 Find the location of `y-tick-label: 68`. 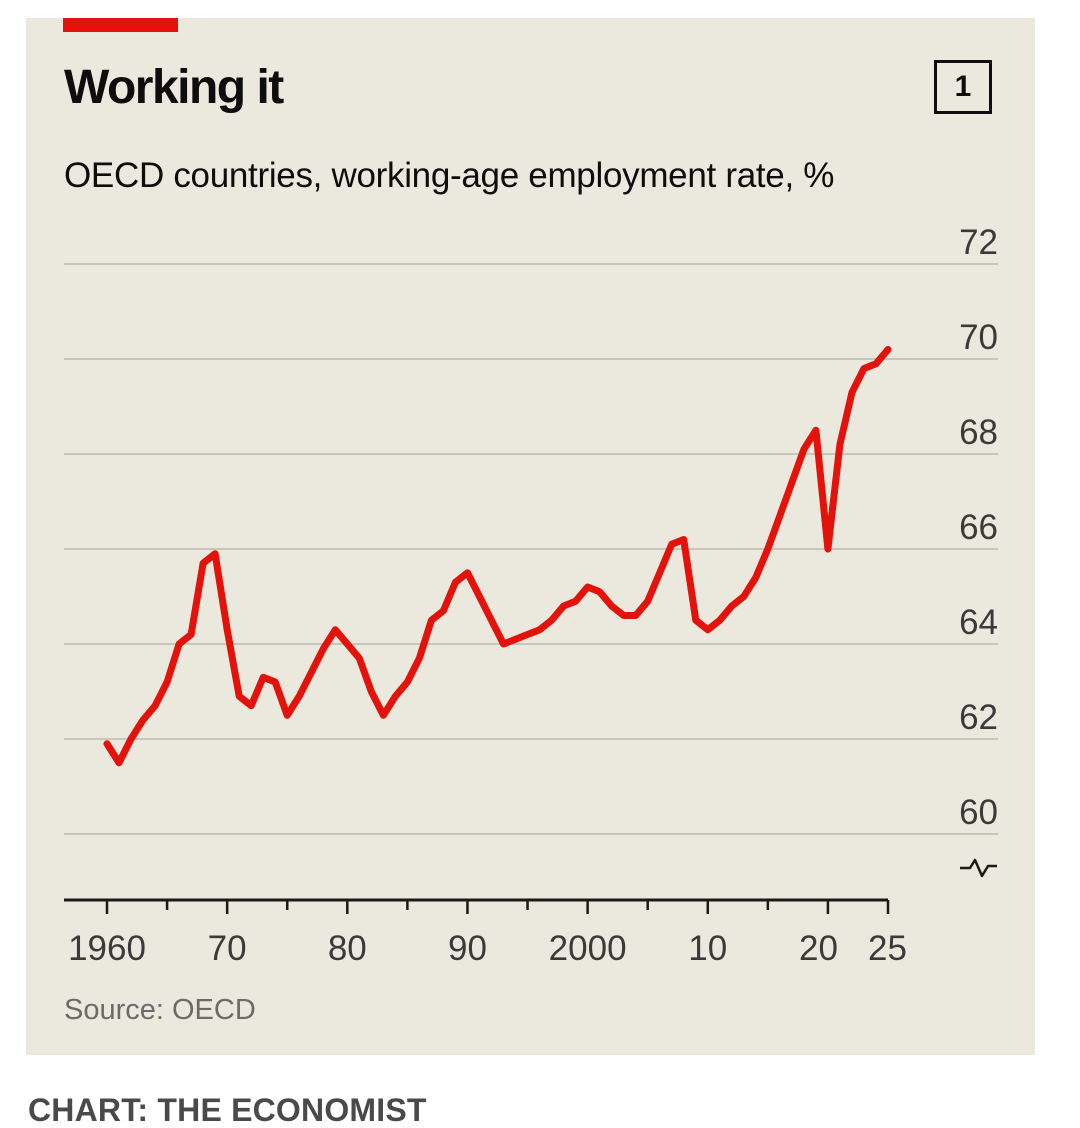

y-tick-label: 68 is located at coordinates (978, 432).